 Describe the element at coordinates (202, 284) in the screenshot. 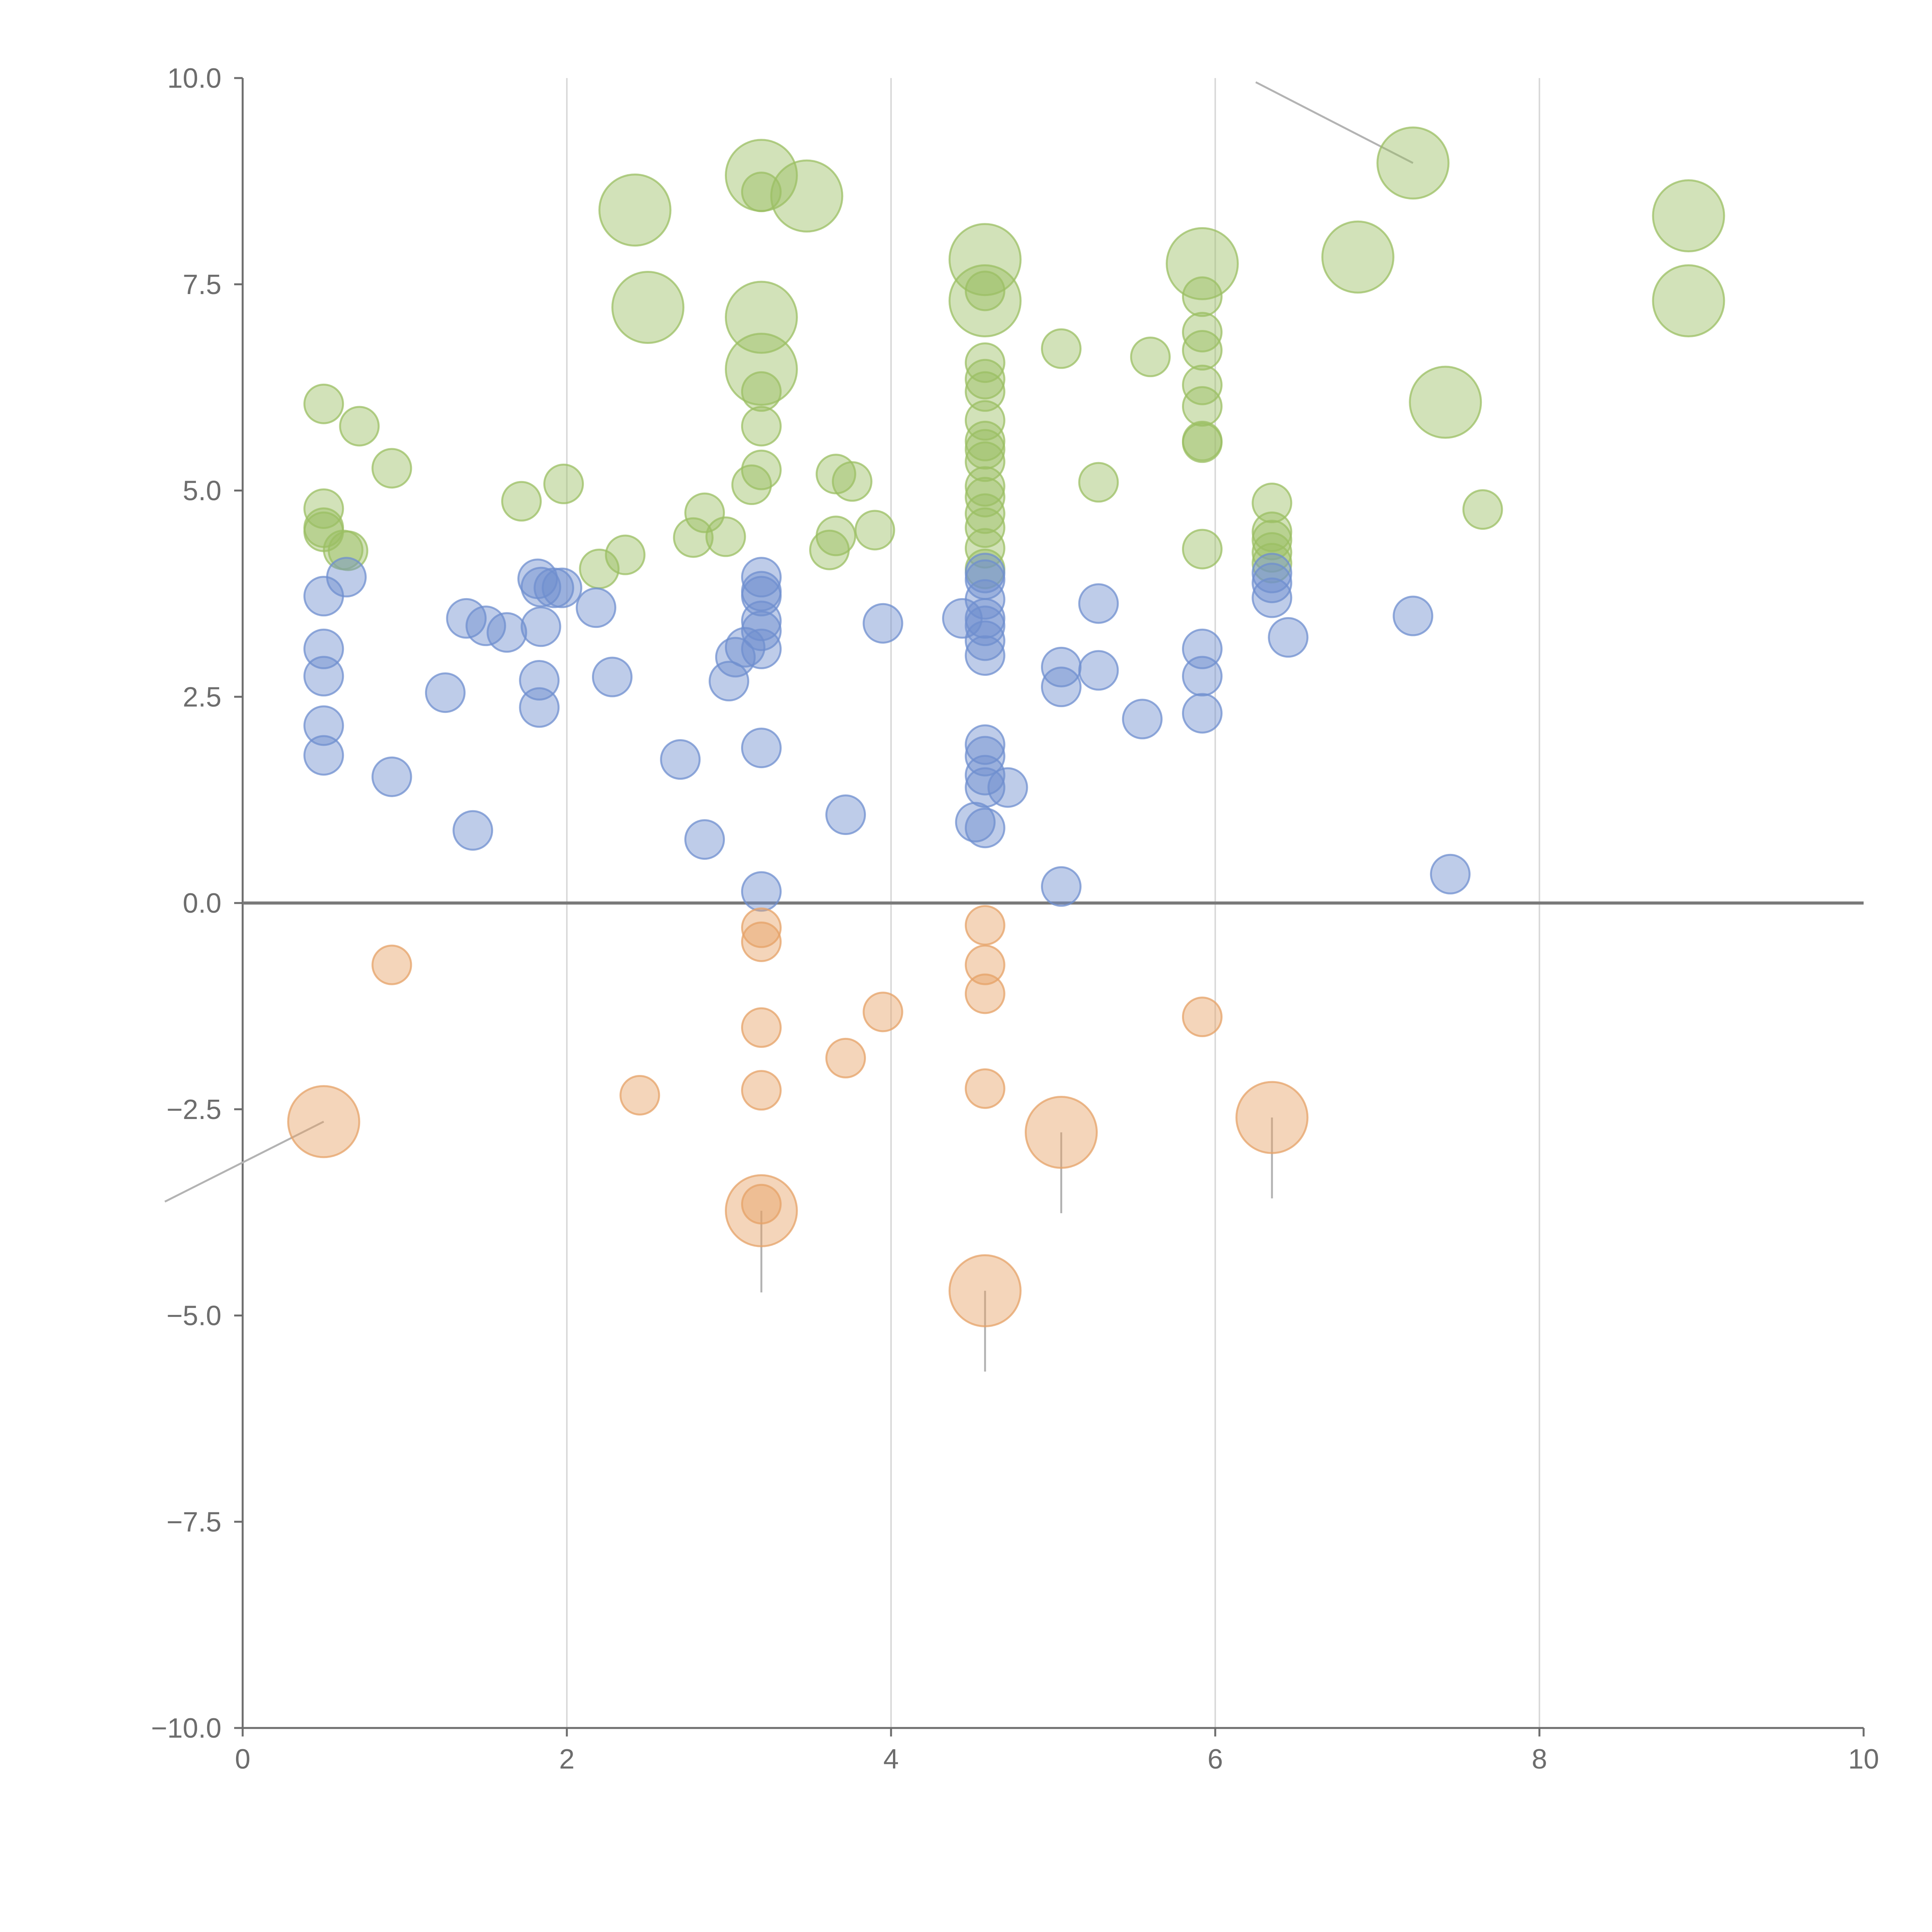

I see `y-tick-label: 7.5` at that location.